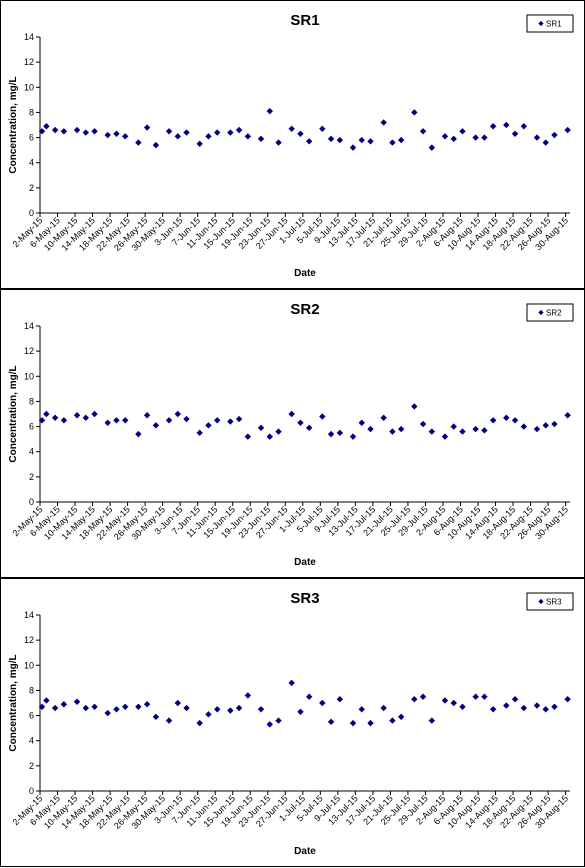 This screenshot has height=868, width=585. I want to click on chart-title: SR1, so click(304, 20).